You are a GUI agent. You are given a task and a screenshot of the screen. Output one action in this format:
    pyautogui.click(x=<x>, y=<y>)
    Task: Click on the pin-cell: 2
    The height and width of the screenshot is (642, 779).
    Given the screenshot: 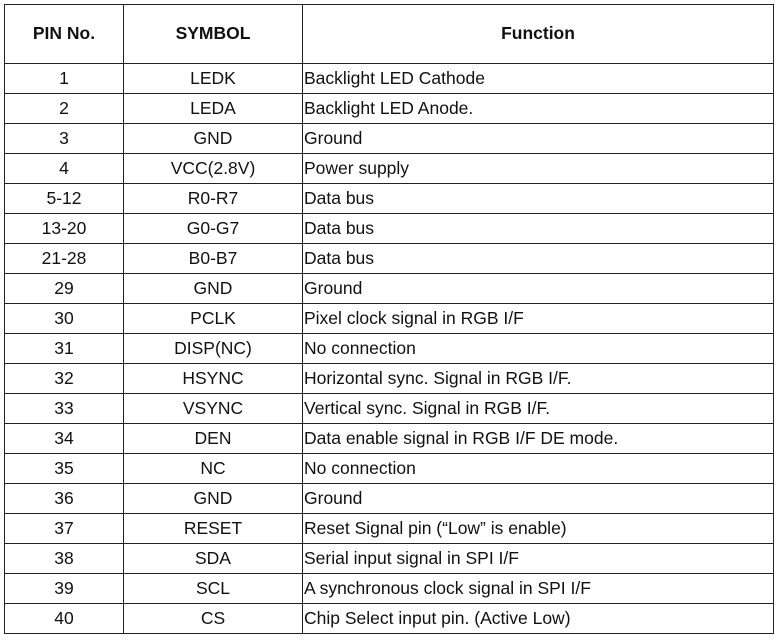 What is the action you would take?
    pyautogui.click(x=64, y=108)
    